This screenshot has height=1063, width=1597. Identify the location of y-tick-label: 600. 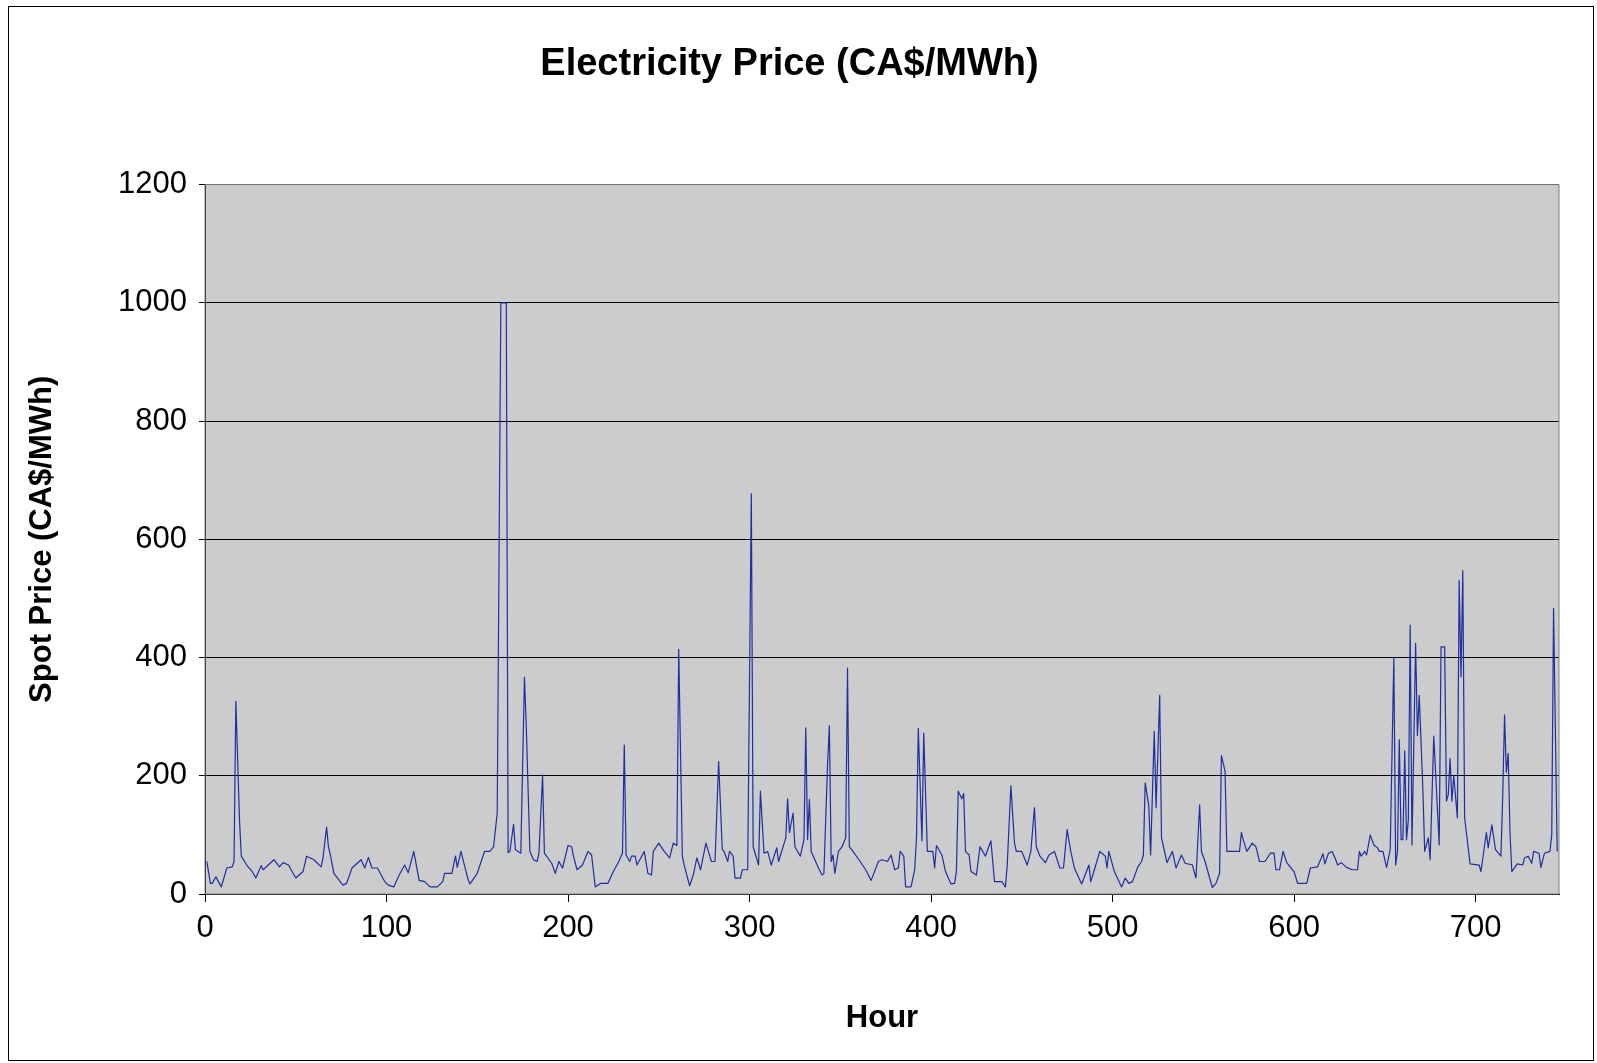
(161, 537).